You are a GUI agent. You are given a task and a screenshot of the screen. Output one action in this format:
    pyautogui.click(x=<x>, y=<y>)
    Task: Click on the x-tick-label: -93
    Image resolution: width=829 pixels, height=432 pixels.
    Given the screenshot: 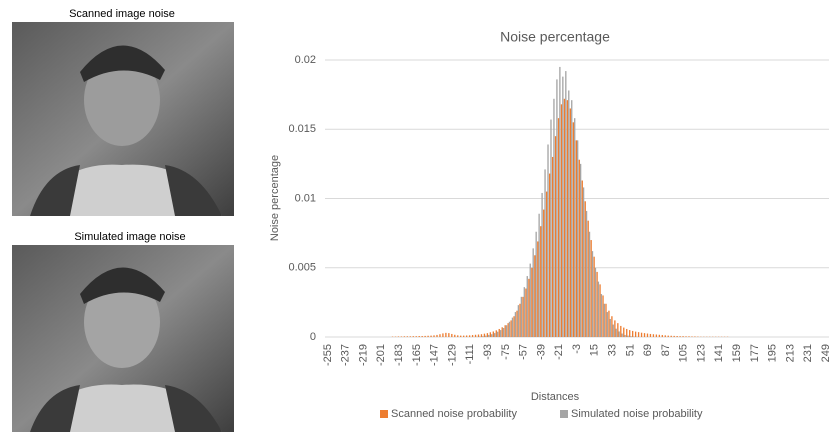 What is the action you would take?
    pyautogui.click(x=488, y=352)
    